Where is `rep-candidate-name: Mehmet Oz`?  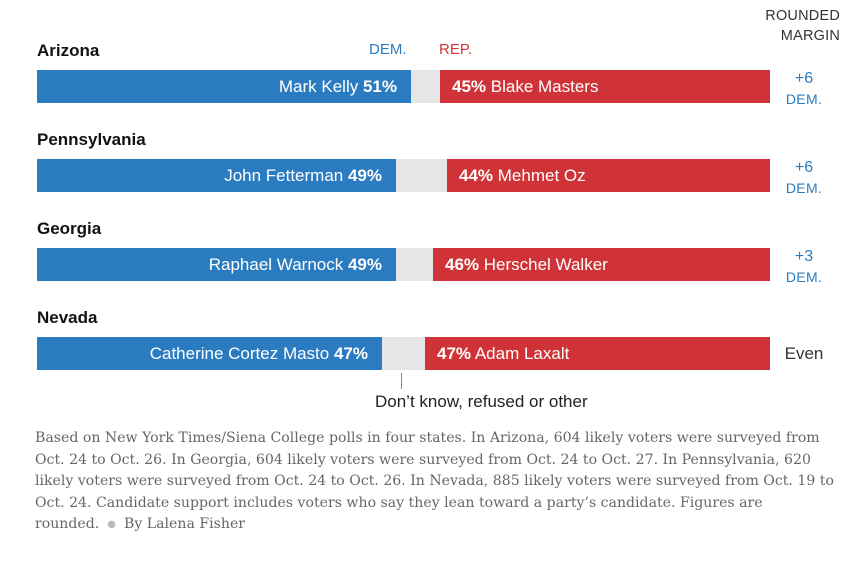
rep-candidate-name: Mehmet Oz is located at coordinates (539, 175).